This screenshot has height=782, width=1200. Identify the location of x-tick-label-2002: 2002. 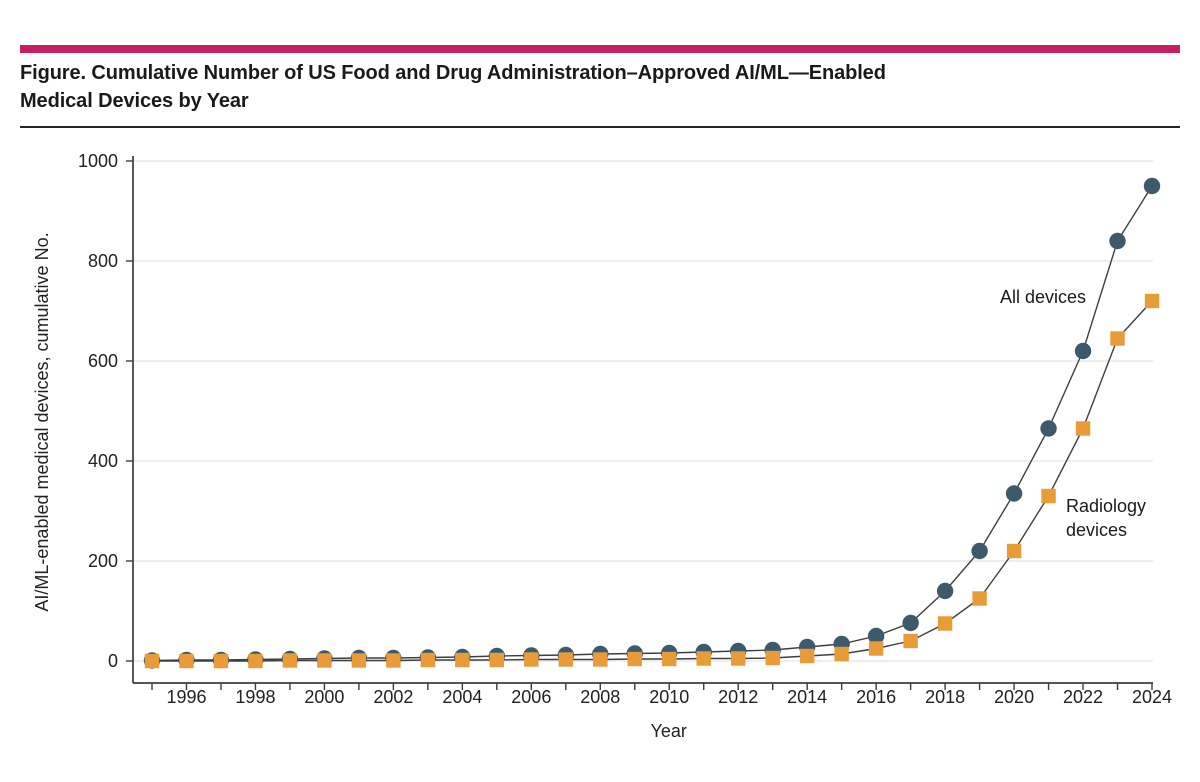
(393, 697).